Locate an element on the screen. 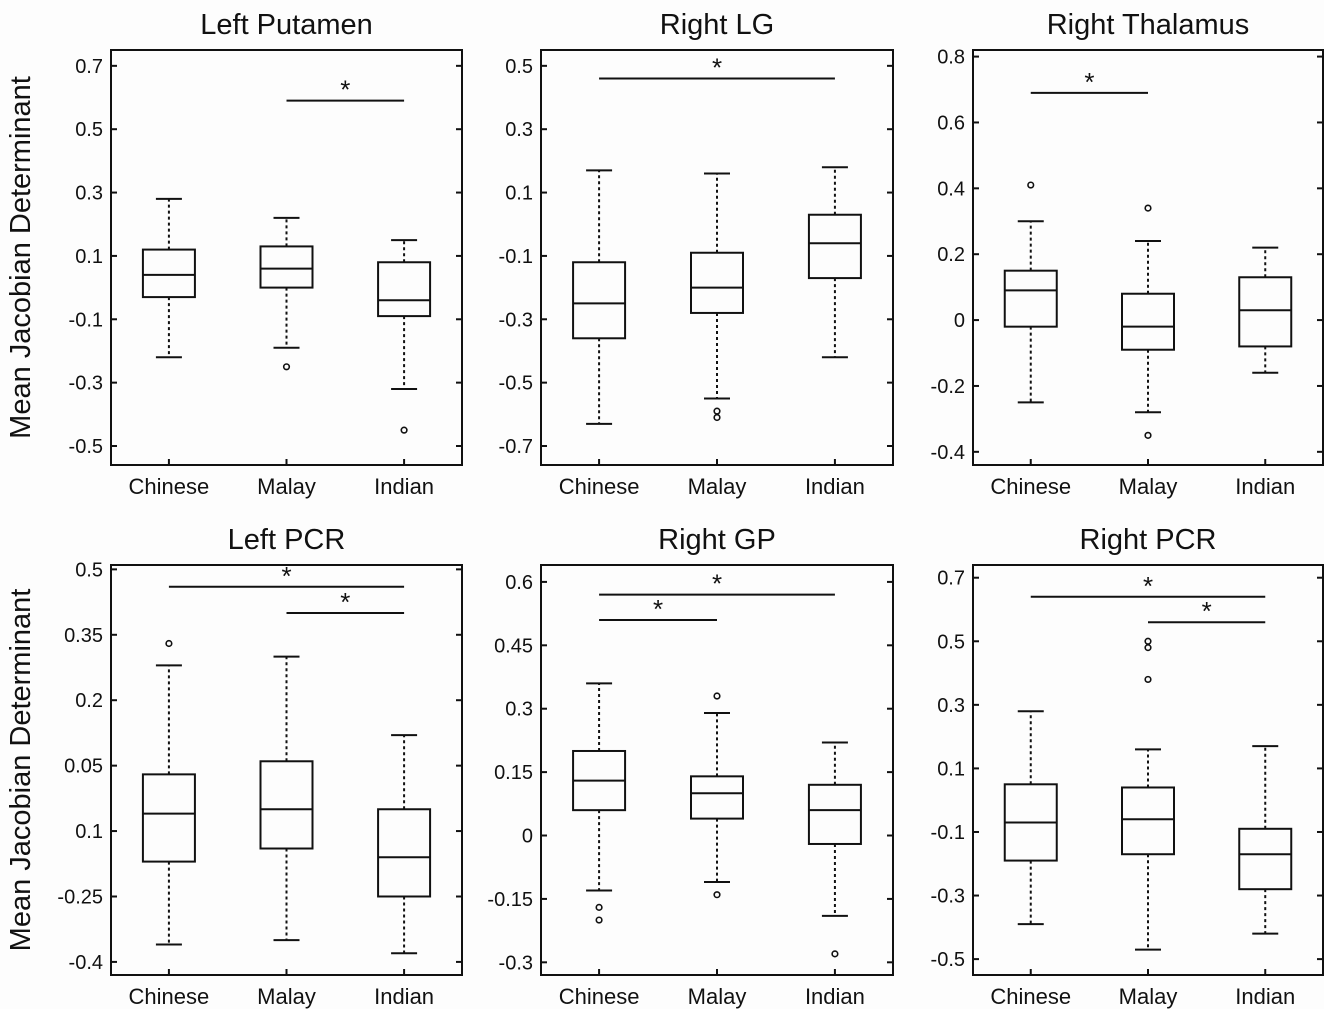 The image size is (1324, 1009). y-tick-label: 0 is located at coordinates (527, 837).